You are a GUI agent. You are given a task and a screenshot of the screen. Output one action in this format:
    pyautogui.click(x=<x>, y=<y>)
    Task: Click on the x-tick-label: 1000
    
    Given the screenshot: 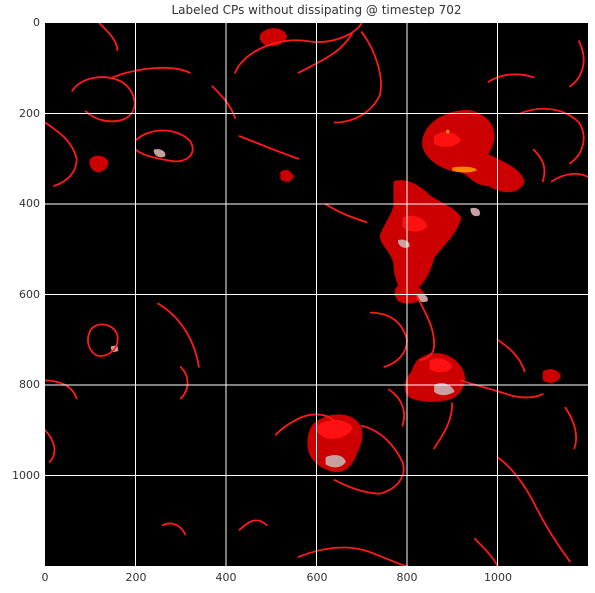 What is the action you would take?
    pyautogui.click(x=498, y=577)
    